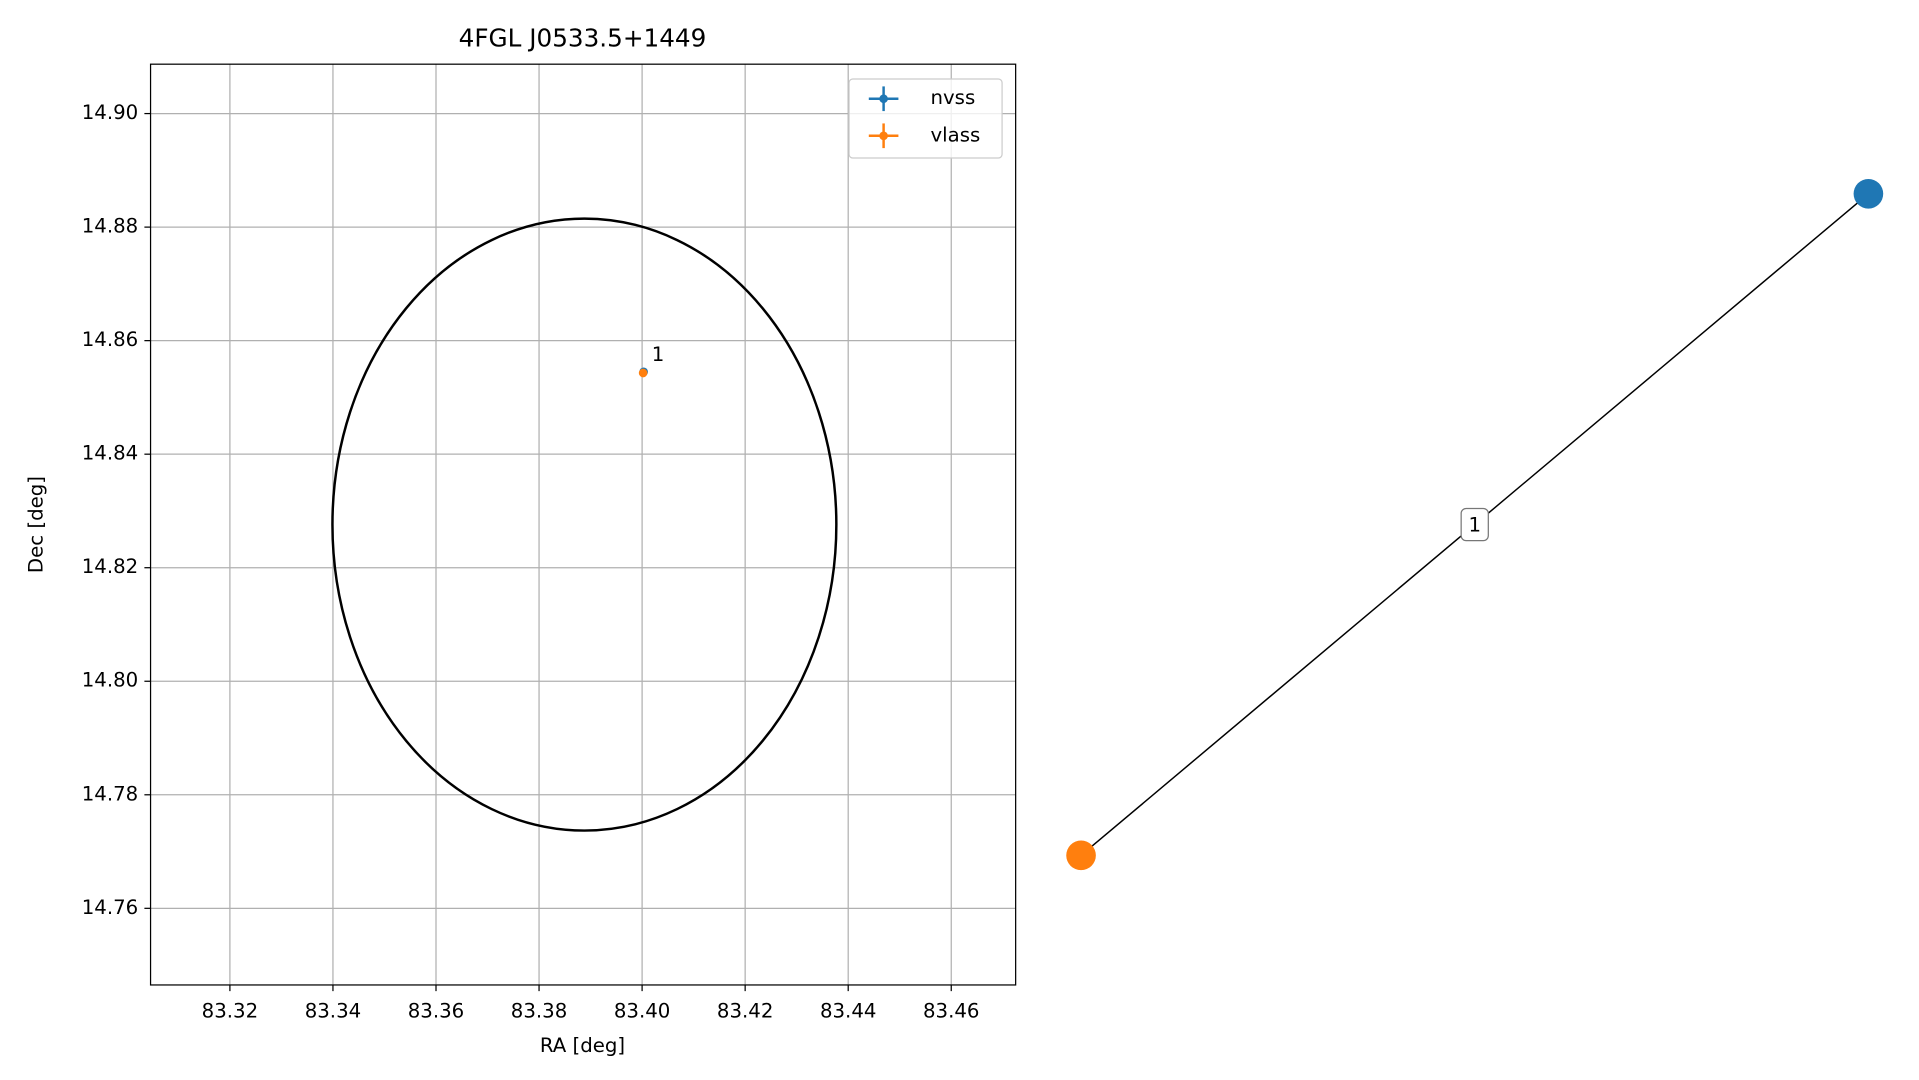 The width and height of the screenshot is (1919, 1080). I want to click on legend-label: vlass, so click(955, 134).